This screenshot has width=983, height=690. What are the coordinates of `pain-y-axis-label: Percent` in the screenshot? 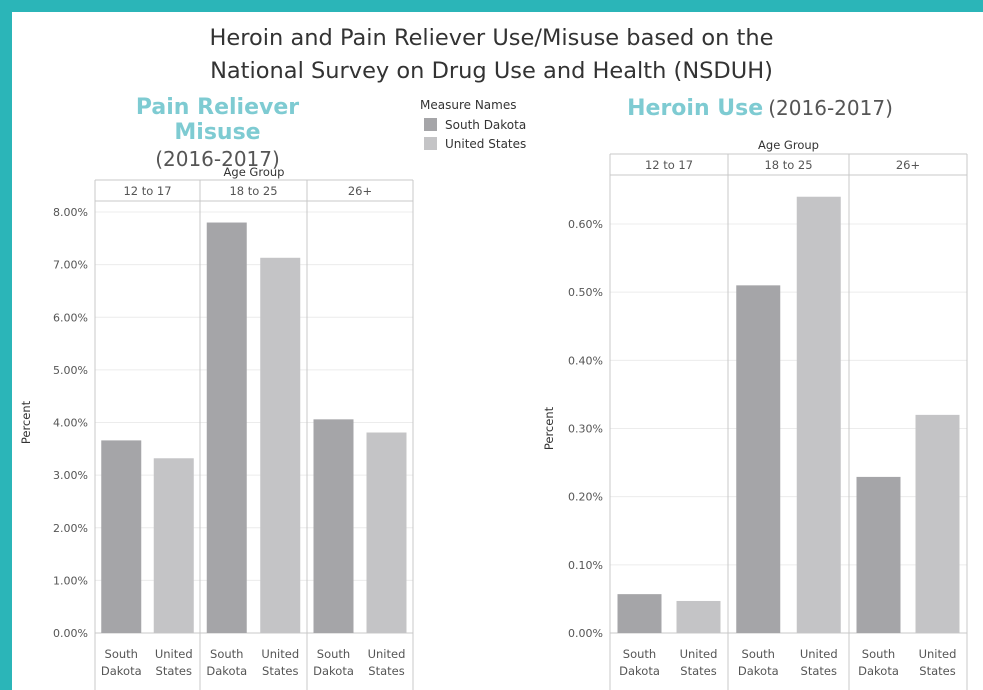 It's located at (26, 422).